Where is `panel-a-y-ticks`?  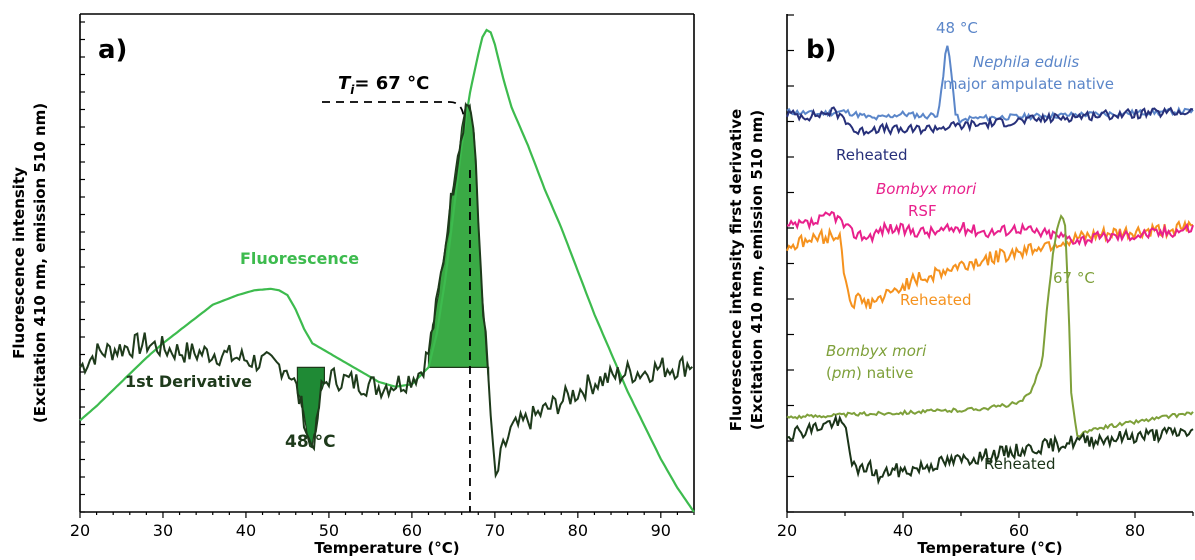
panel-a-y-ticks is located at coordinates (82, 267).